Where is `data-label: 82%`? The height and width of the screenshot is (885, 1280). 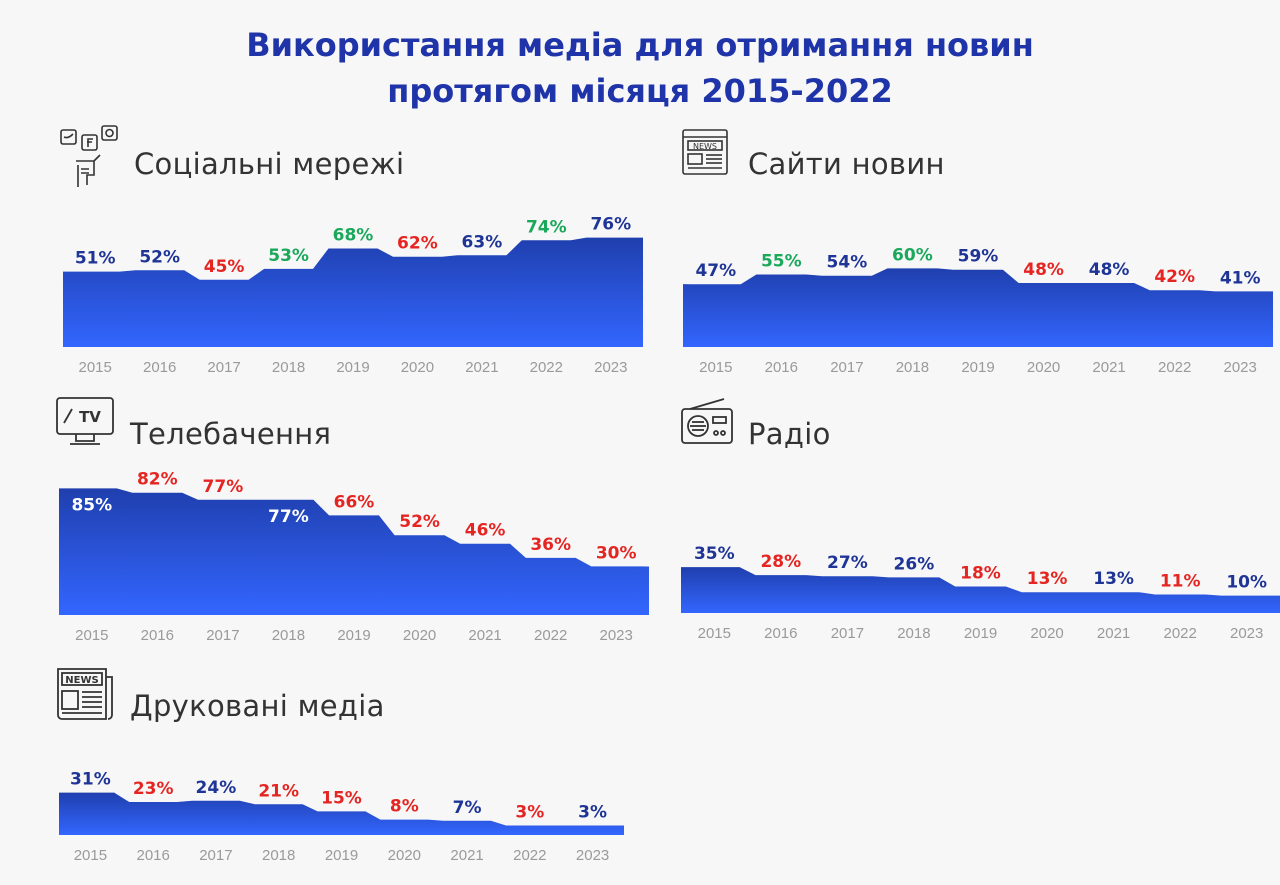
data-label: 82% is located at coordinates (157, 480).